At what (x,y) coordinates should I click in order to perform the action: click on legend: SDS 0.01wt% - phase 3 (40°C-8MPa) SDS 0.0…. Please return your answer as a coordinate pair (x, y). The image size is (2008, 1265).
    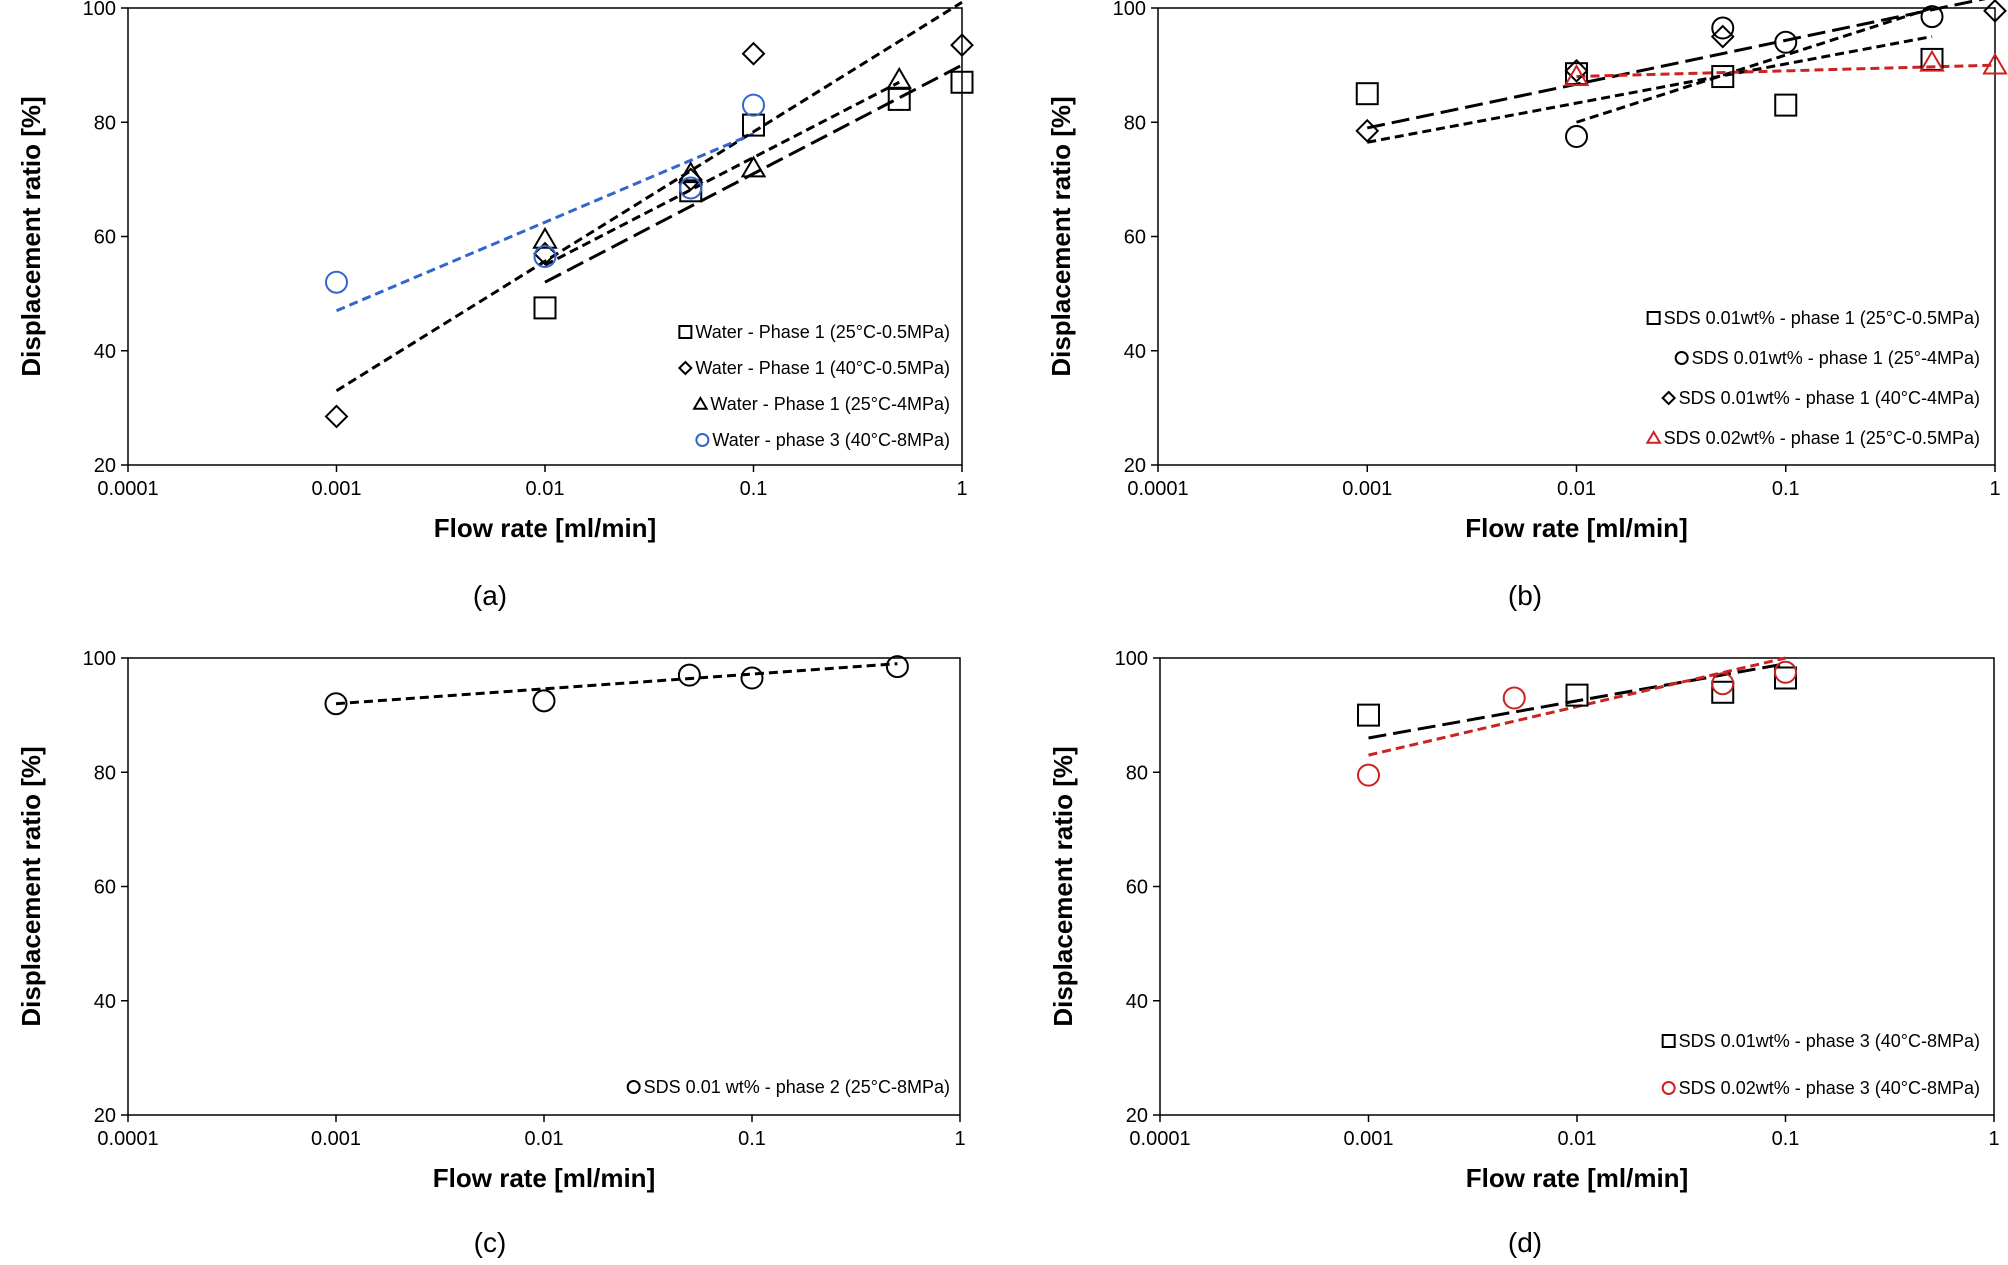
    Looking at the image, I should click on (1820, 1064).